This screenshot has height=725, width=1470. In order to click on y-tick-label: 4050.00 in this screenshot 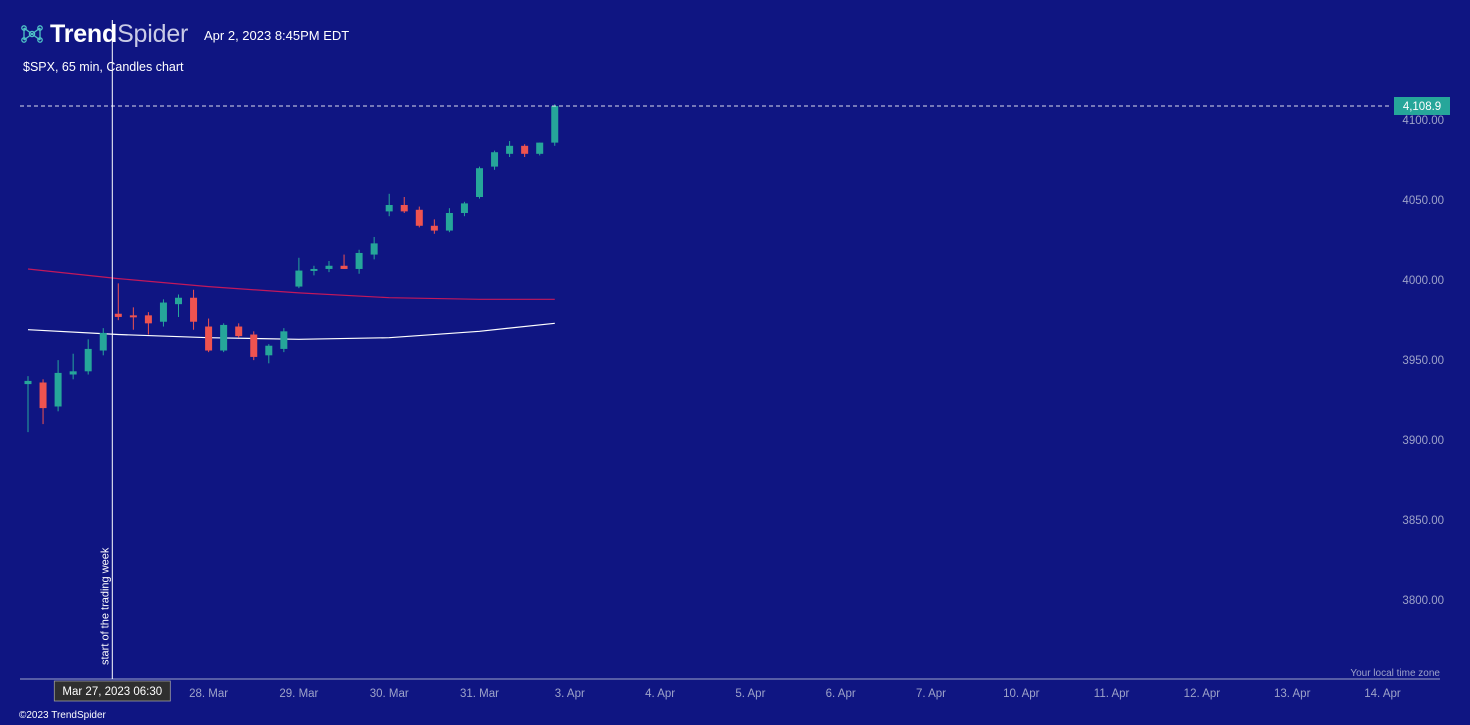, I will do `click(1423, 201)`.